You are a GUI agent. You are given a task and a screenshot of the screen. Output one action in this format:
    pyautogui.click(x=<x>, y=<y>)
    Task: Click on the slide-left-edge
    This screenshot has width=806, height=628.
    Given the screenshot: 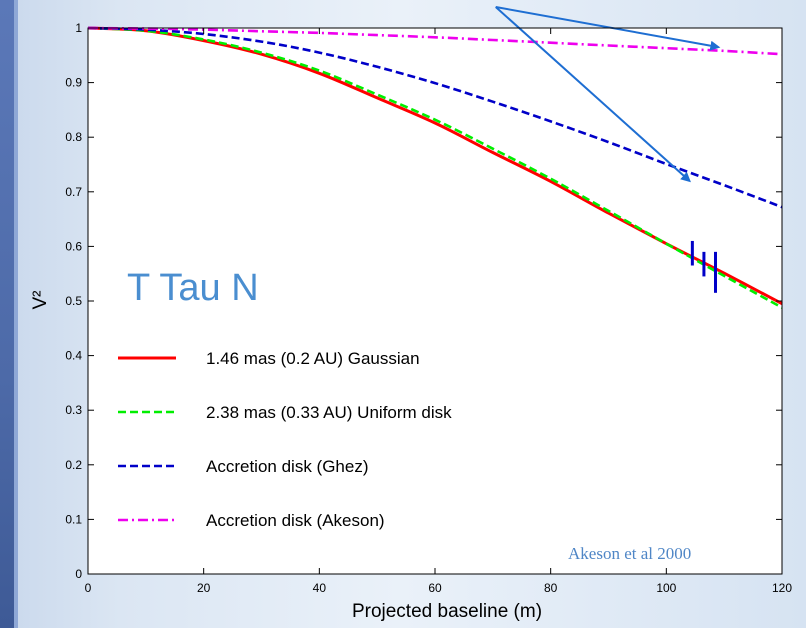 What is the action you would take?
    pyautogui.click(x=16, y=314)
    